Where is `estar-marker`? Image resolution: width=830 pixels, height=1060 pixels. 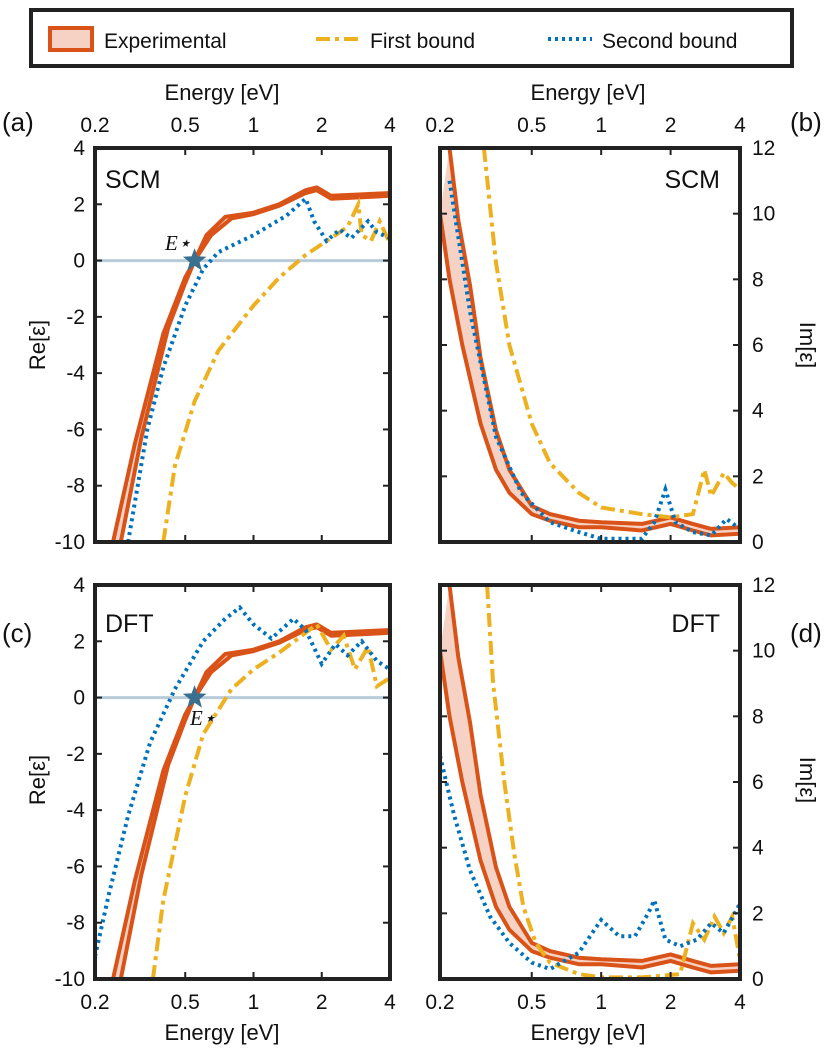
estar-marker is located at coordinates (194, 696).